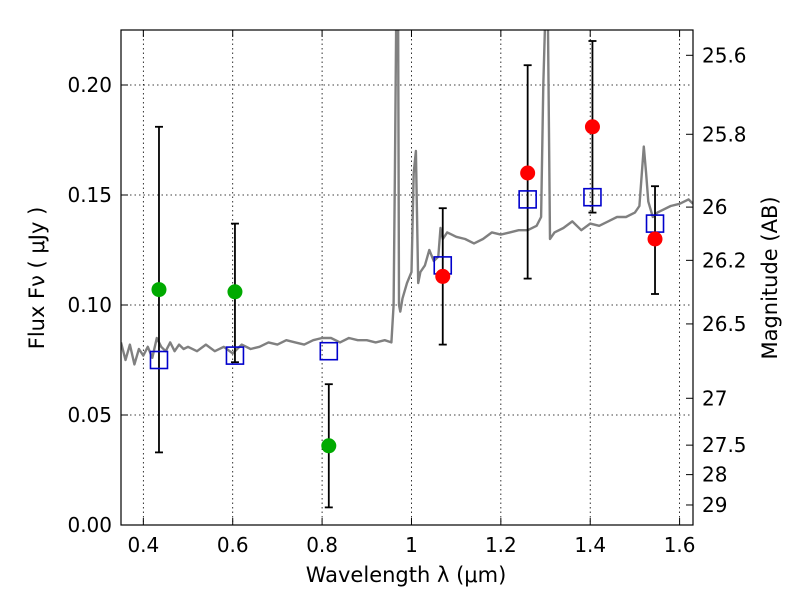  What do you see at coordinates (89, 85) in the screenshot?
I see `y-tick-label: 0.20` at bounding box center [89, 85].